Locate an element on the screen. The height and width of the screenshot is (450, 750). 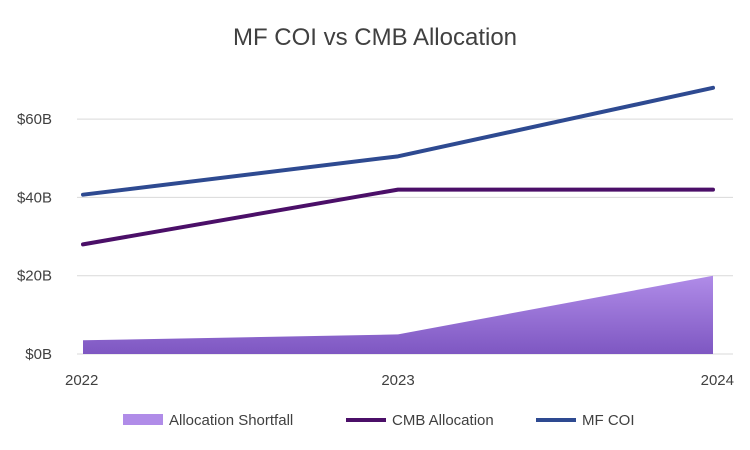
x-tick-label: 2024 is located at coordinates (717, 380).